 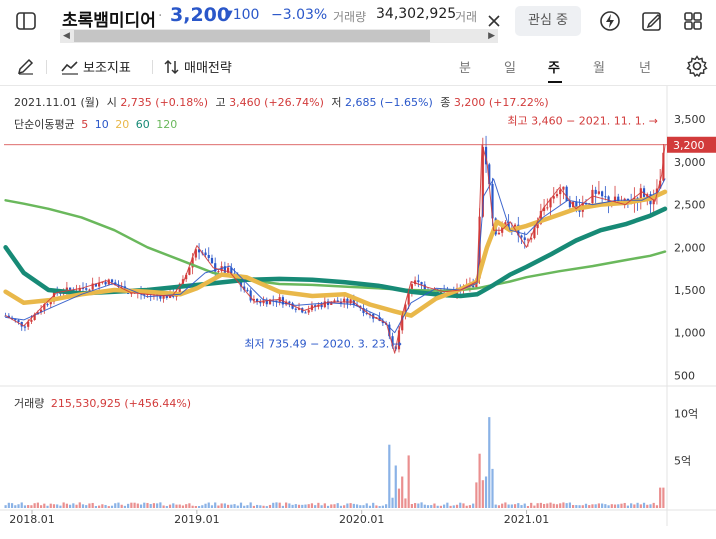 What do you see at coordinates (652, 21) in the screenshot?
I see `edit-icon` at bounding box center [652, 21].